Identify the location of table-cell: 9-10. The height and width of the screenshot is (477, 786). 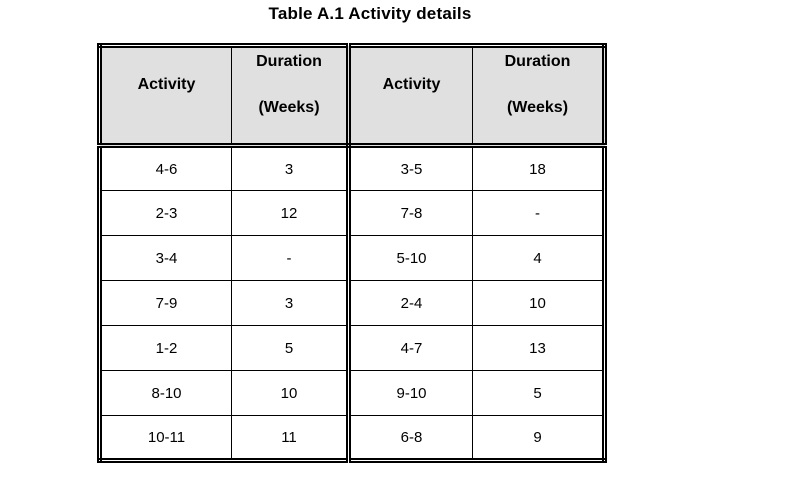
(410, 393).